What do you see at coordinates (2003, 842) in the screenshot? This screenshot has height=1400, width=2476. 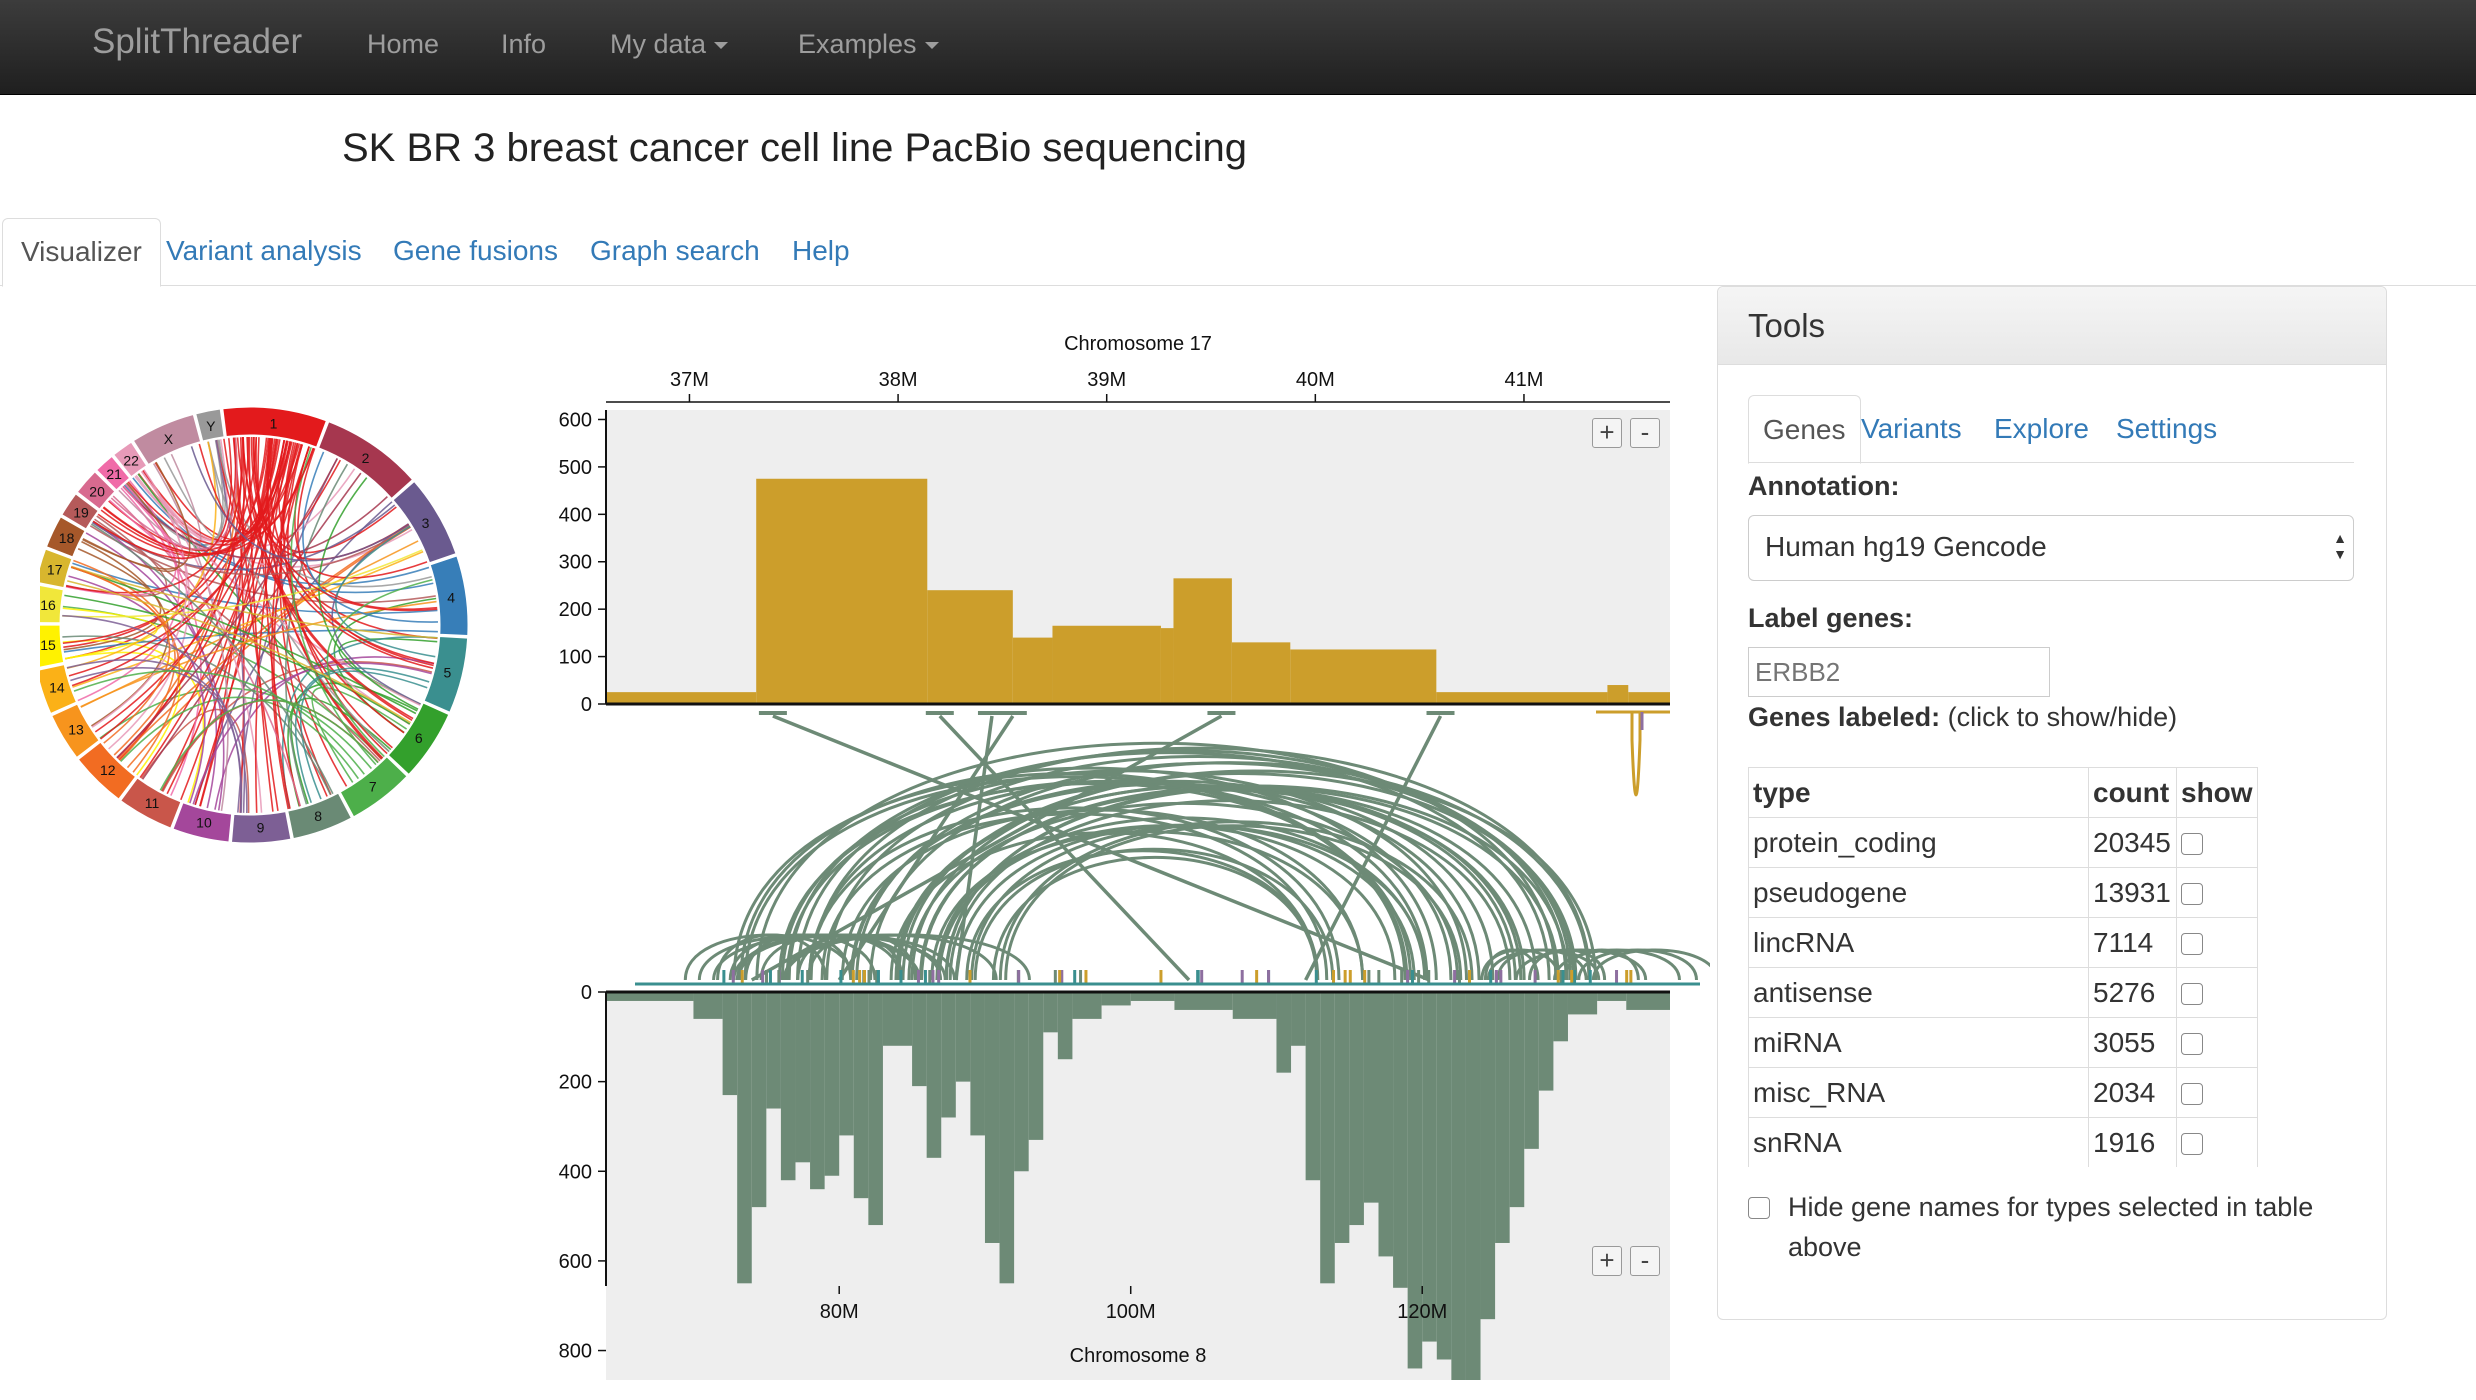 I see `table-row: protein_coding 20345` at bounding box center [2003, 842].